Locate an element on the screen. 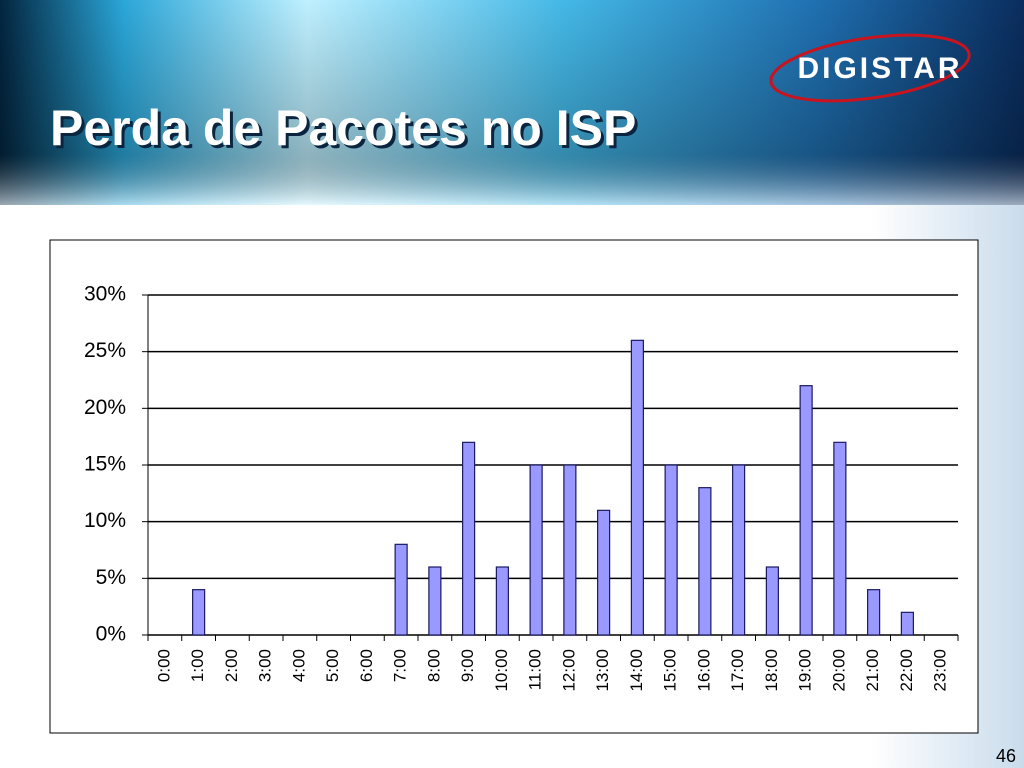 The height and width of the screenshot is (768, 1024). x-tick-label: 20:00 is located at coordinates (838, 670).